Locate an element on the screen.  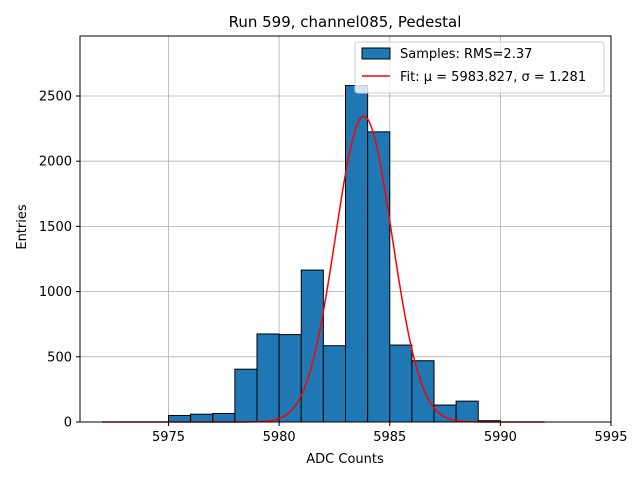
y-axis-label: Entries is located at coordinates (22, 227).